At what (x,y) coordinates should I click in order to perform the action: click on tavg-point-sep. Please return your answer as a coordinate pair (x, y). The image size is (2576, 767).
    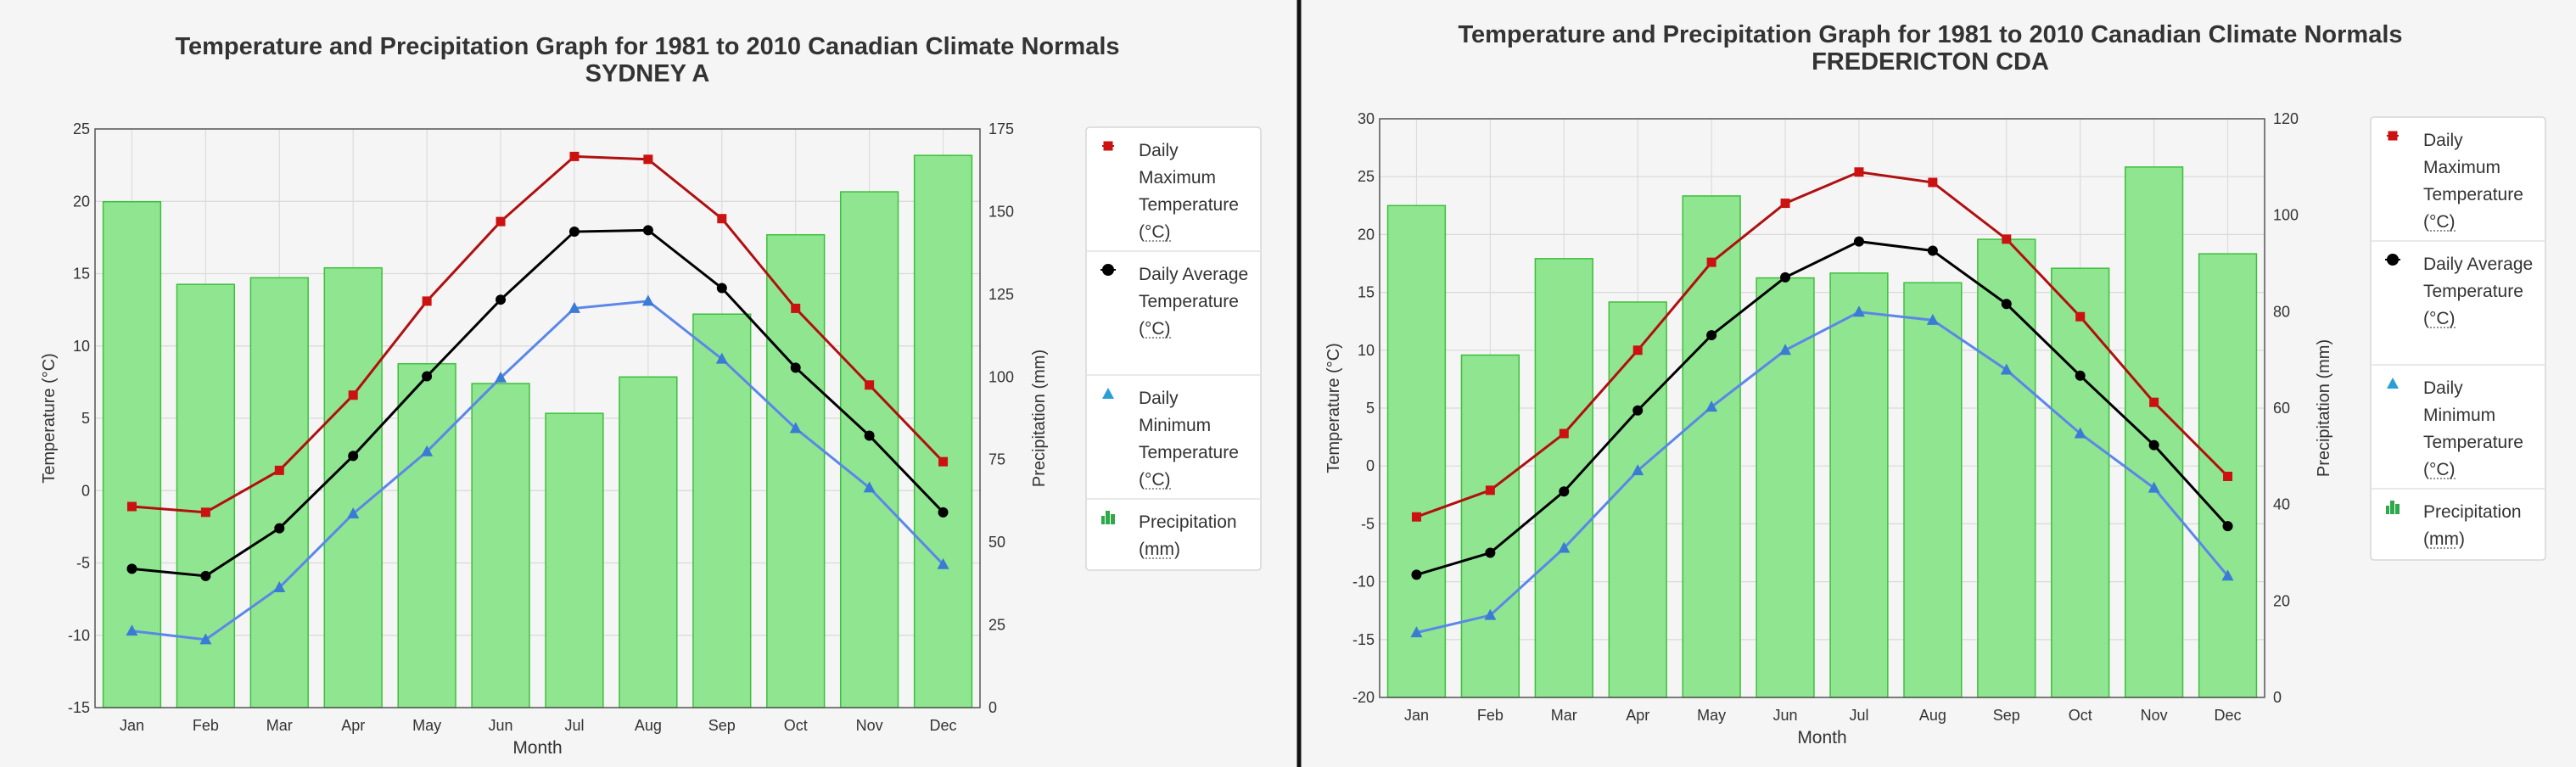
    Looking at the image, I should click on (722, 288).